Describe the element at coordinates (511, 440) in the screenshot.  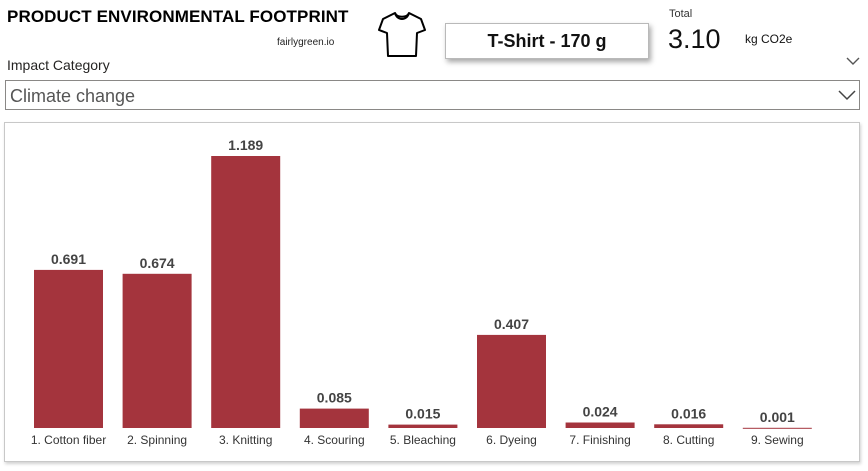
I see `category-label-6: 6. Dyeing` at that location.